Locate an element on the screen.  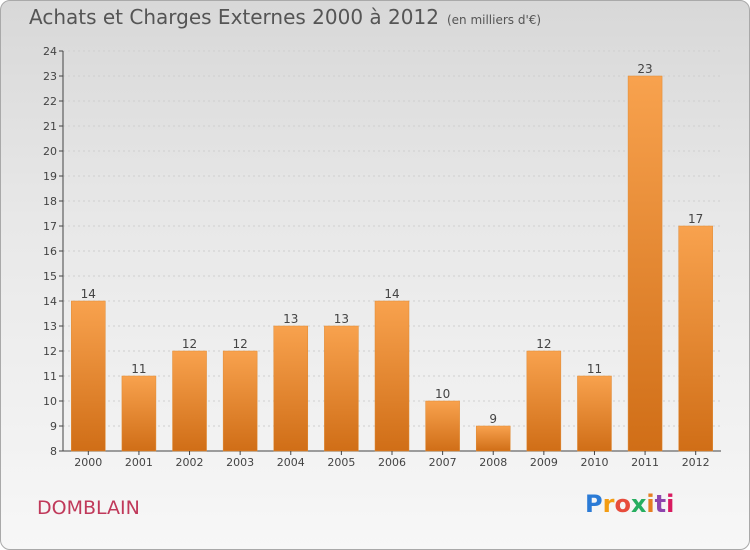
x-tick-label: 2007 is located at coordinates (443, 462).